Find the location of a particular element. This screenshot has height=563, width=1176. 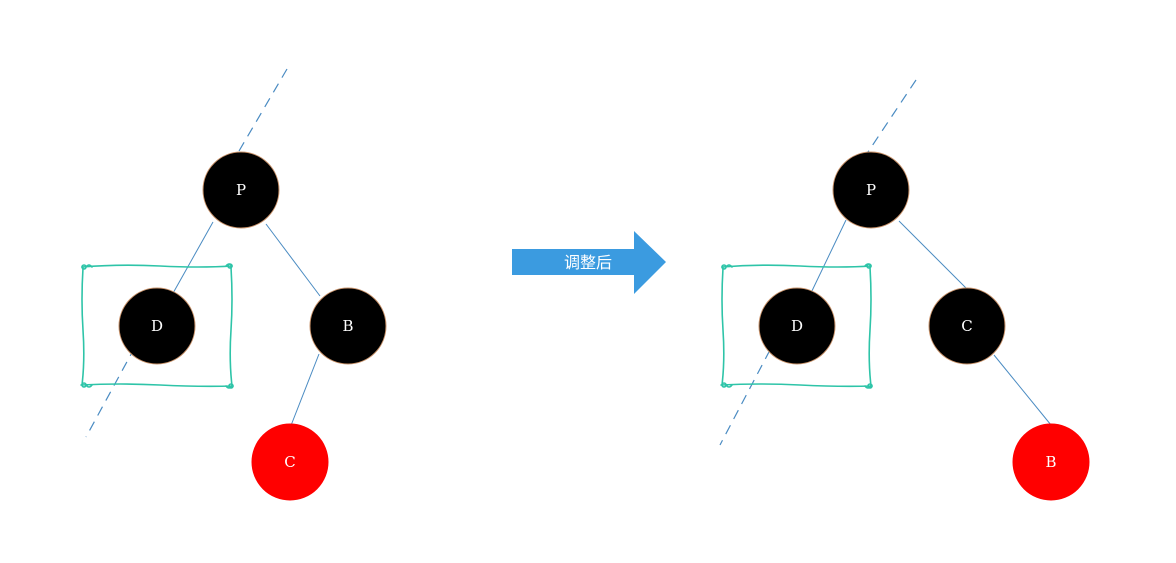

node-b-before: B is located at coordinates (348, 326).